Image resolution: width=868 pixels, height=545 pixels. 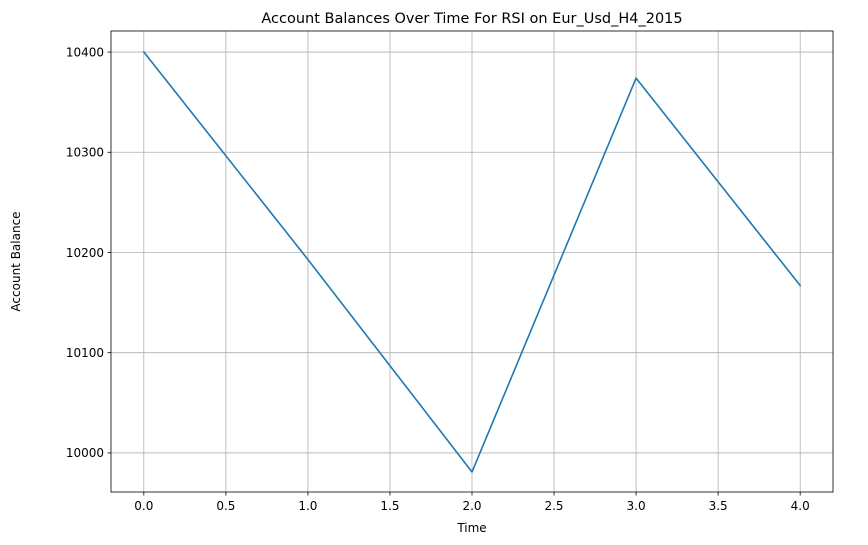 I want to click on y-tick-label: 10300, so click(x=85, y=153).